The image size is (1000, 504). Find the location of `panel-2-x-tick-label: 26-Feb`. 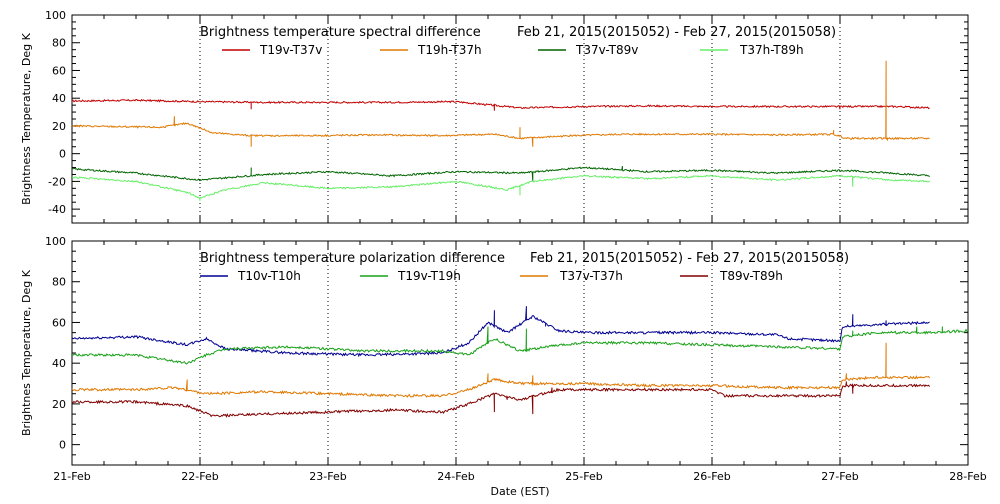

panel-2-x-tick-label: 26-Feb is located at coordinates (711, 476).